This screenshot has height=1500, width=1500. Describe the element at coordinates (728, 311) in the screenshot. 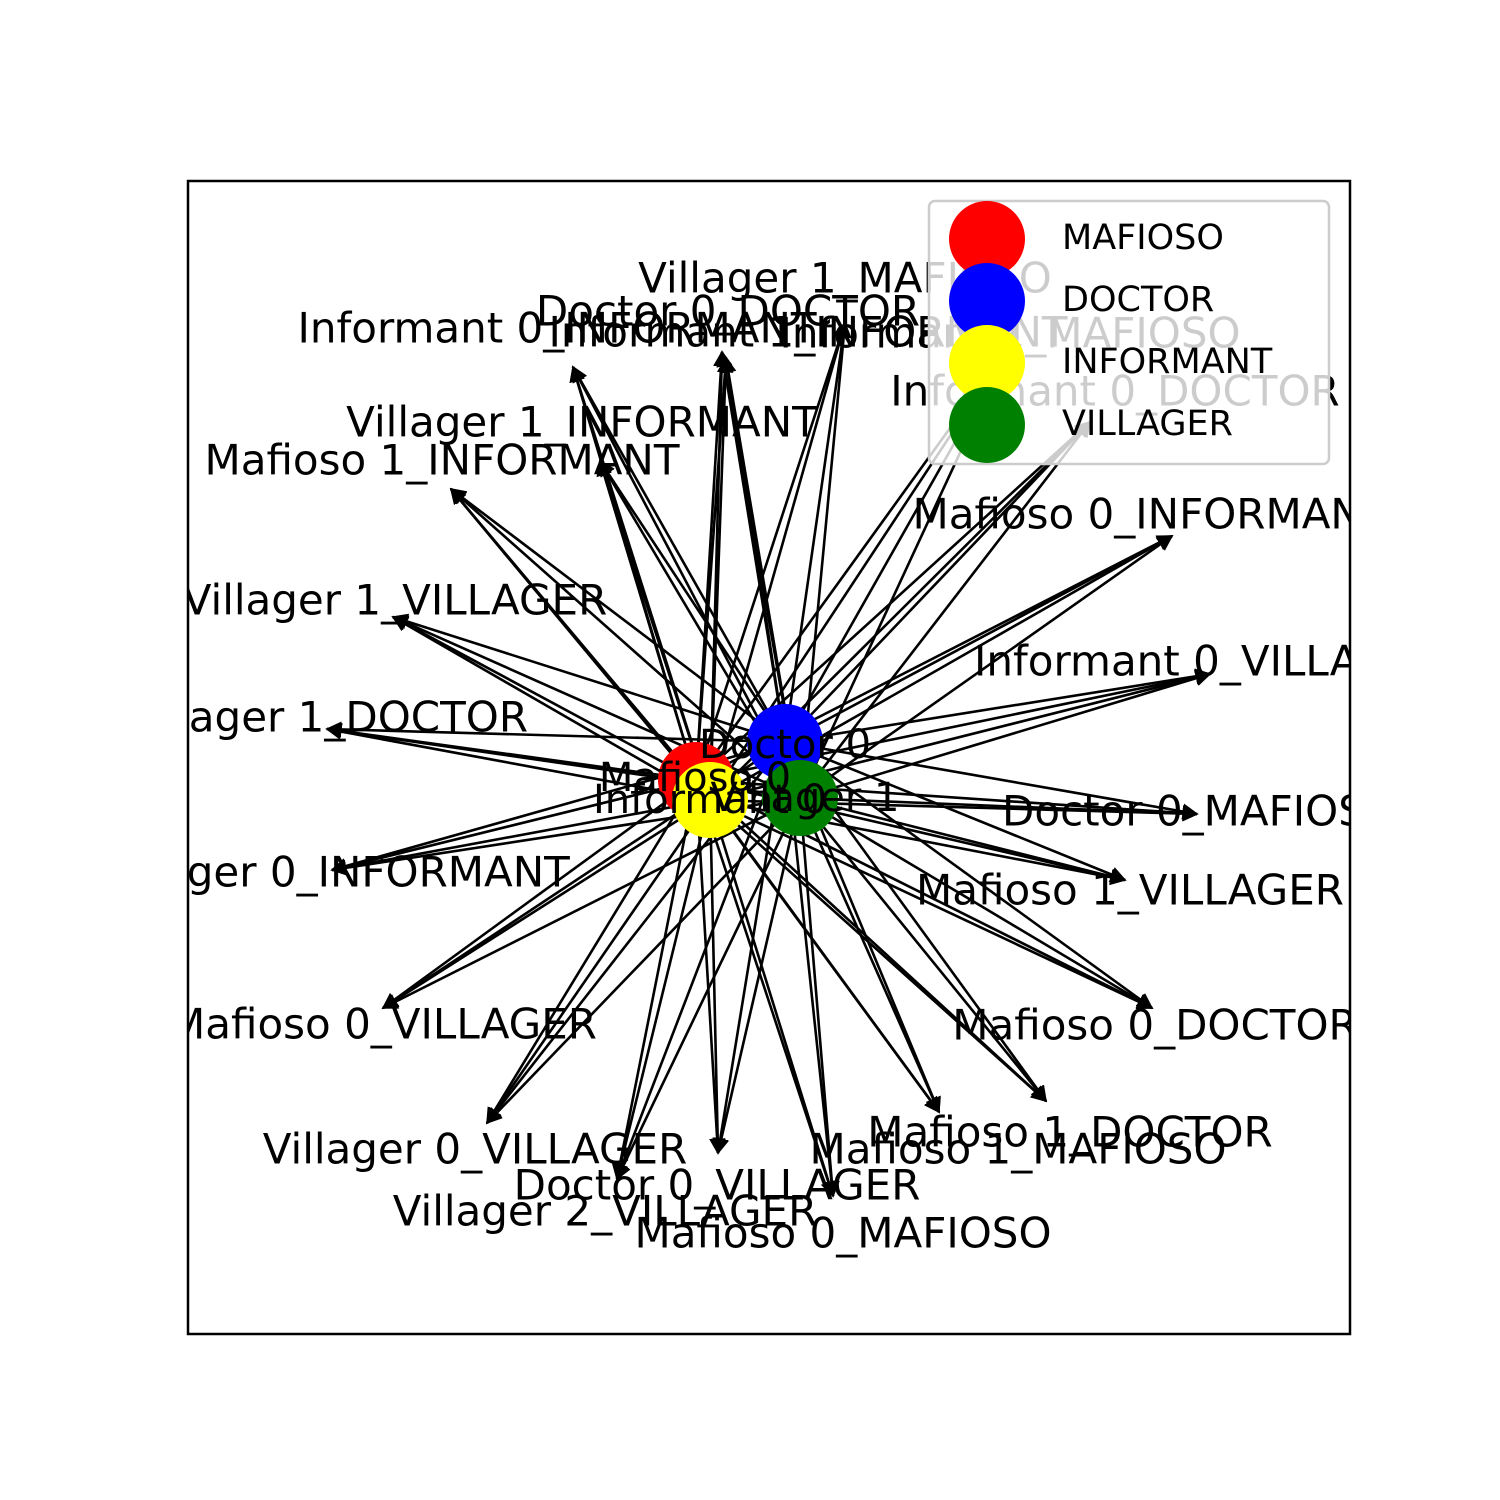

I see `target-label-doctor-0-doctor: Doctor 0_DOCTOR` at that location.